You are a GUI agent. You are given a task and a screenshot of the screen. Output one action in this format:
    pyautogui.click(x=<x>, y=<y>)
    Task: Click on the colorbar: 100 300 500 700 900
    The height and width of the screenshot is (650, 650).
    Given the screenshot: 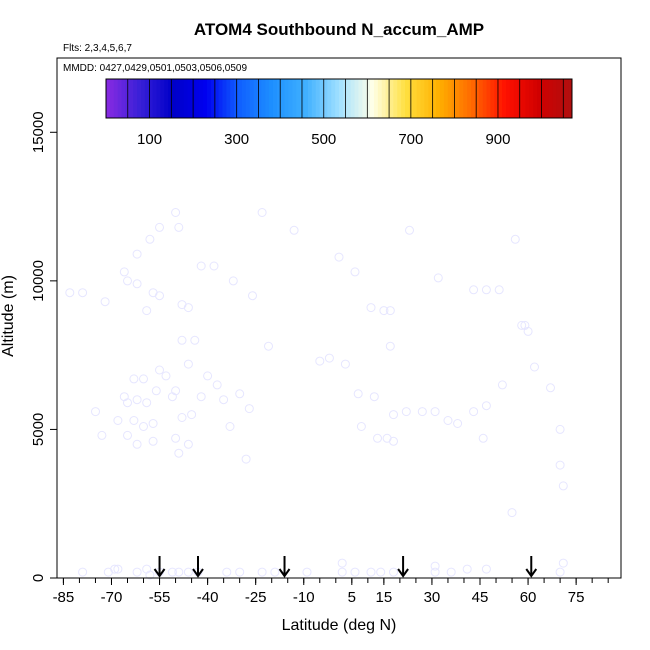 What is the action you would take?
    pyautogui.click(x=339, y=113)
    